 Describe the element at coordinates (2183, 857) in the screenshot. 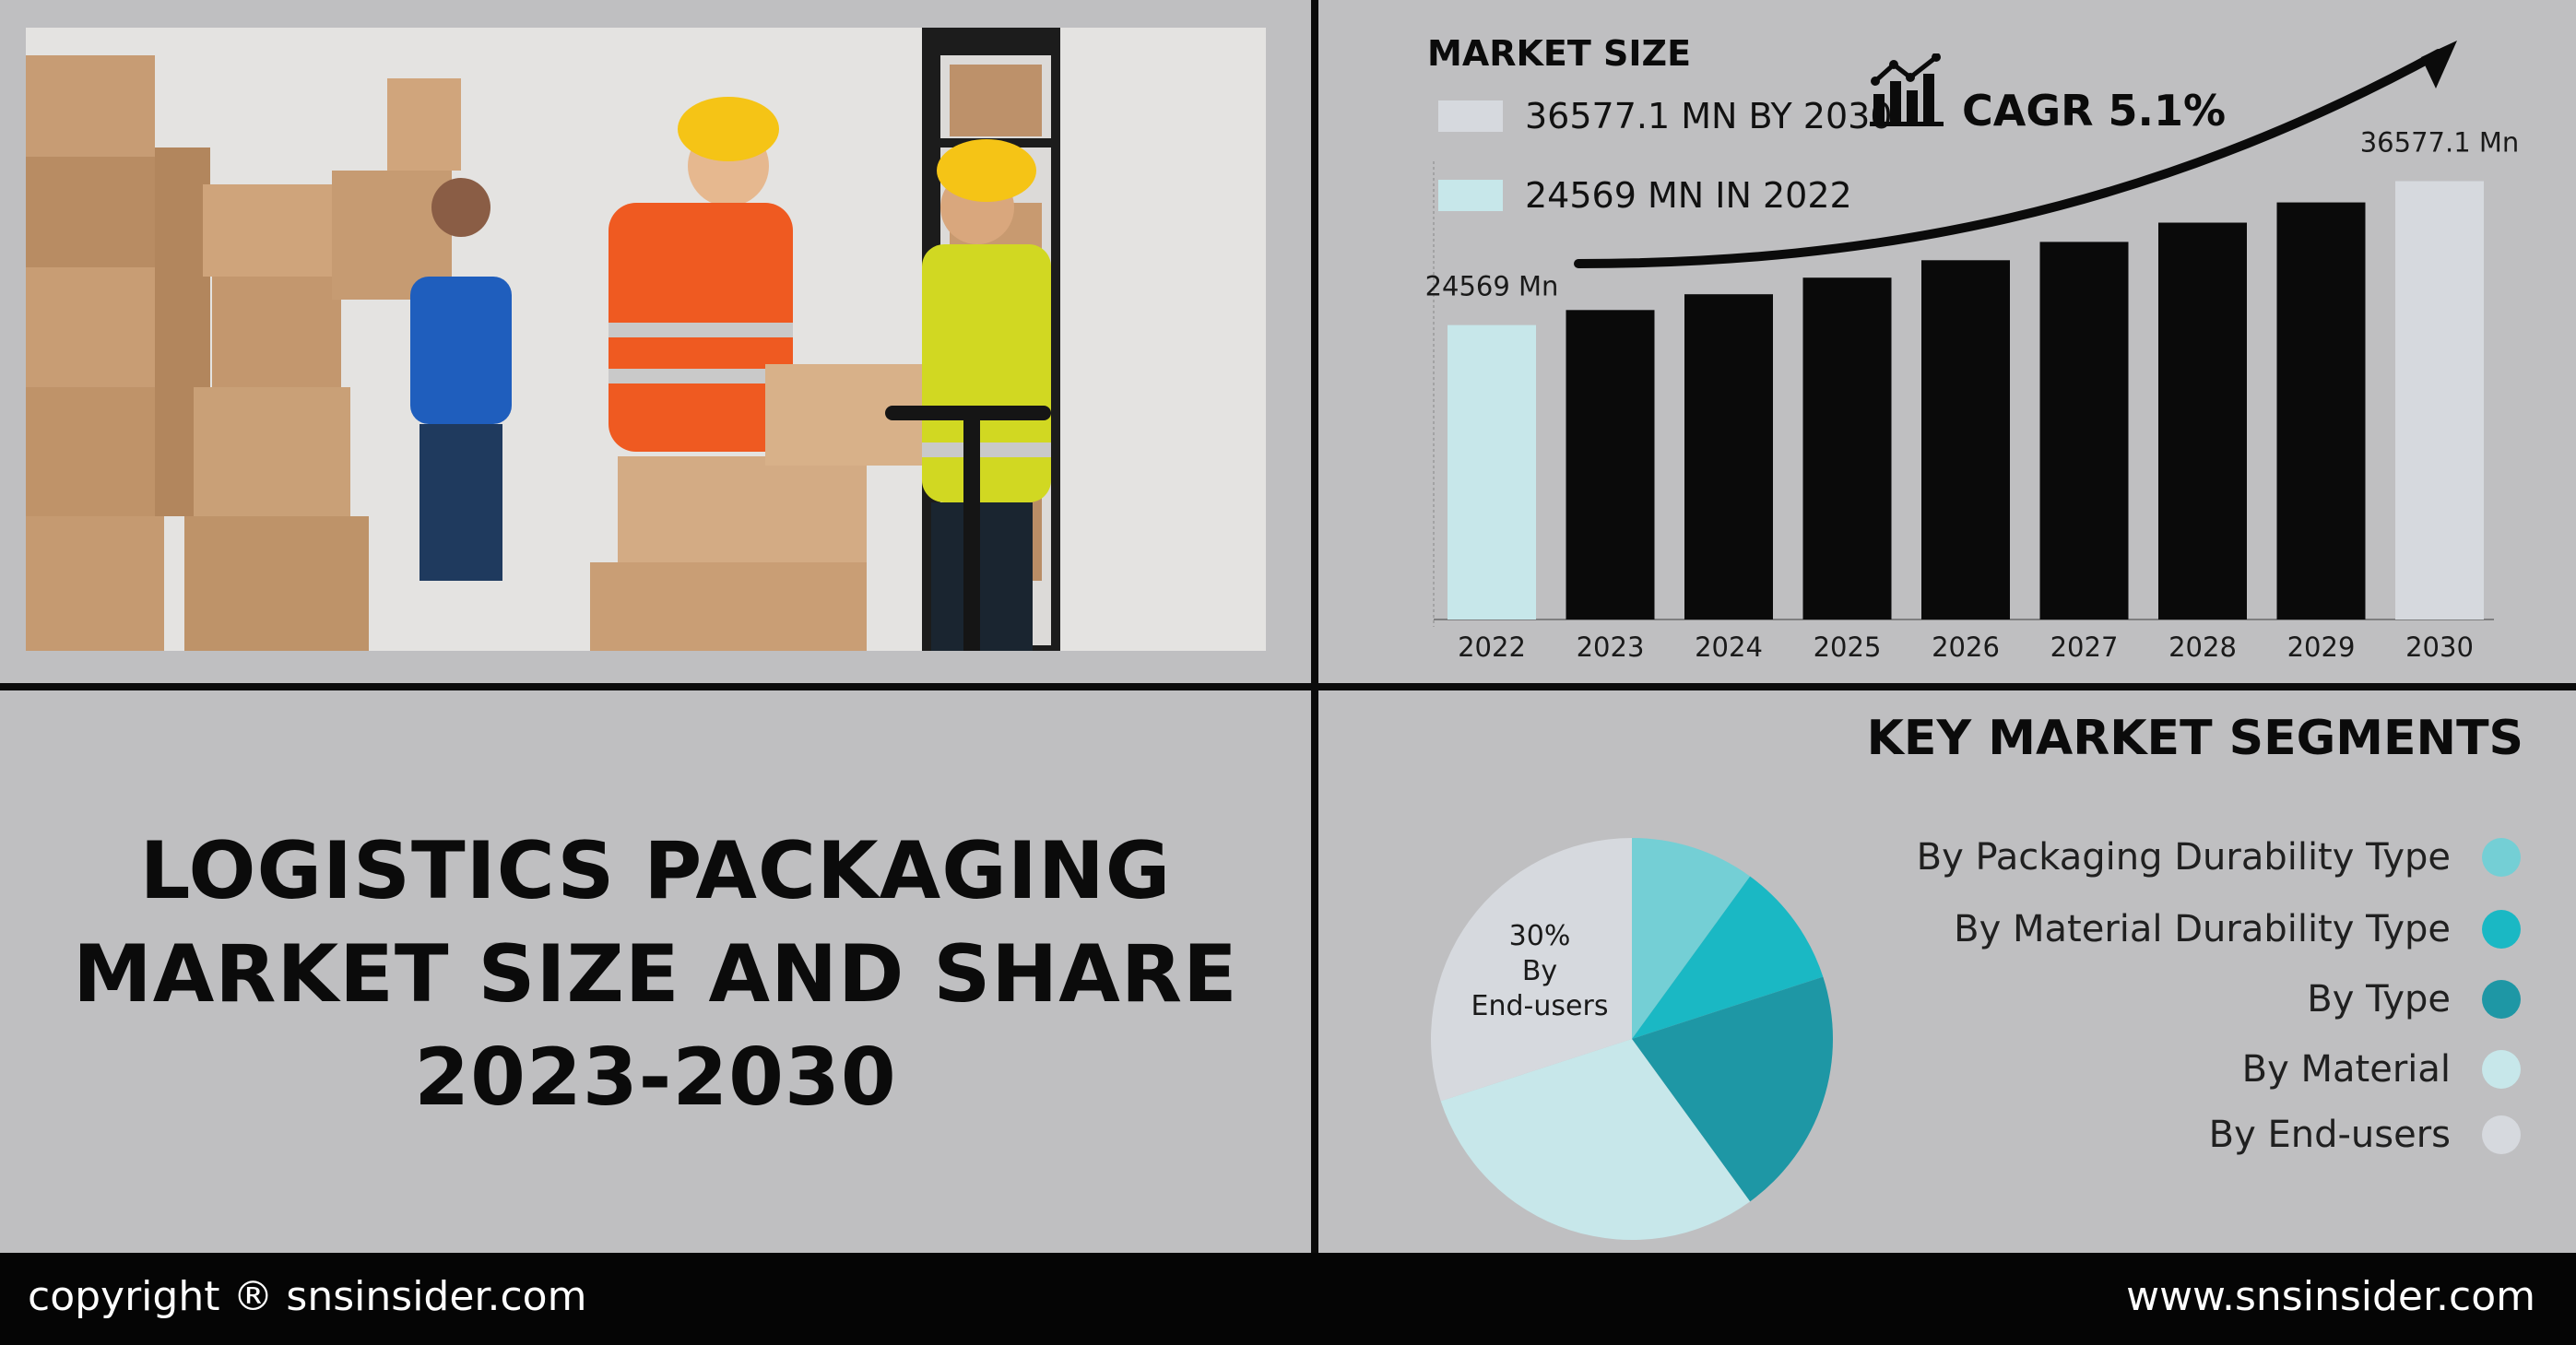

I see `legend-label: By Packaging Durability Type` at that location.